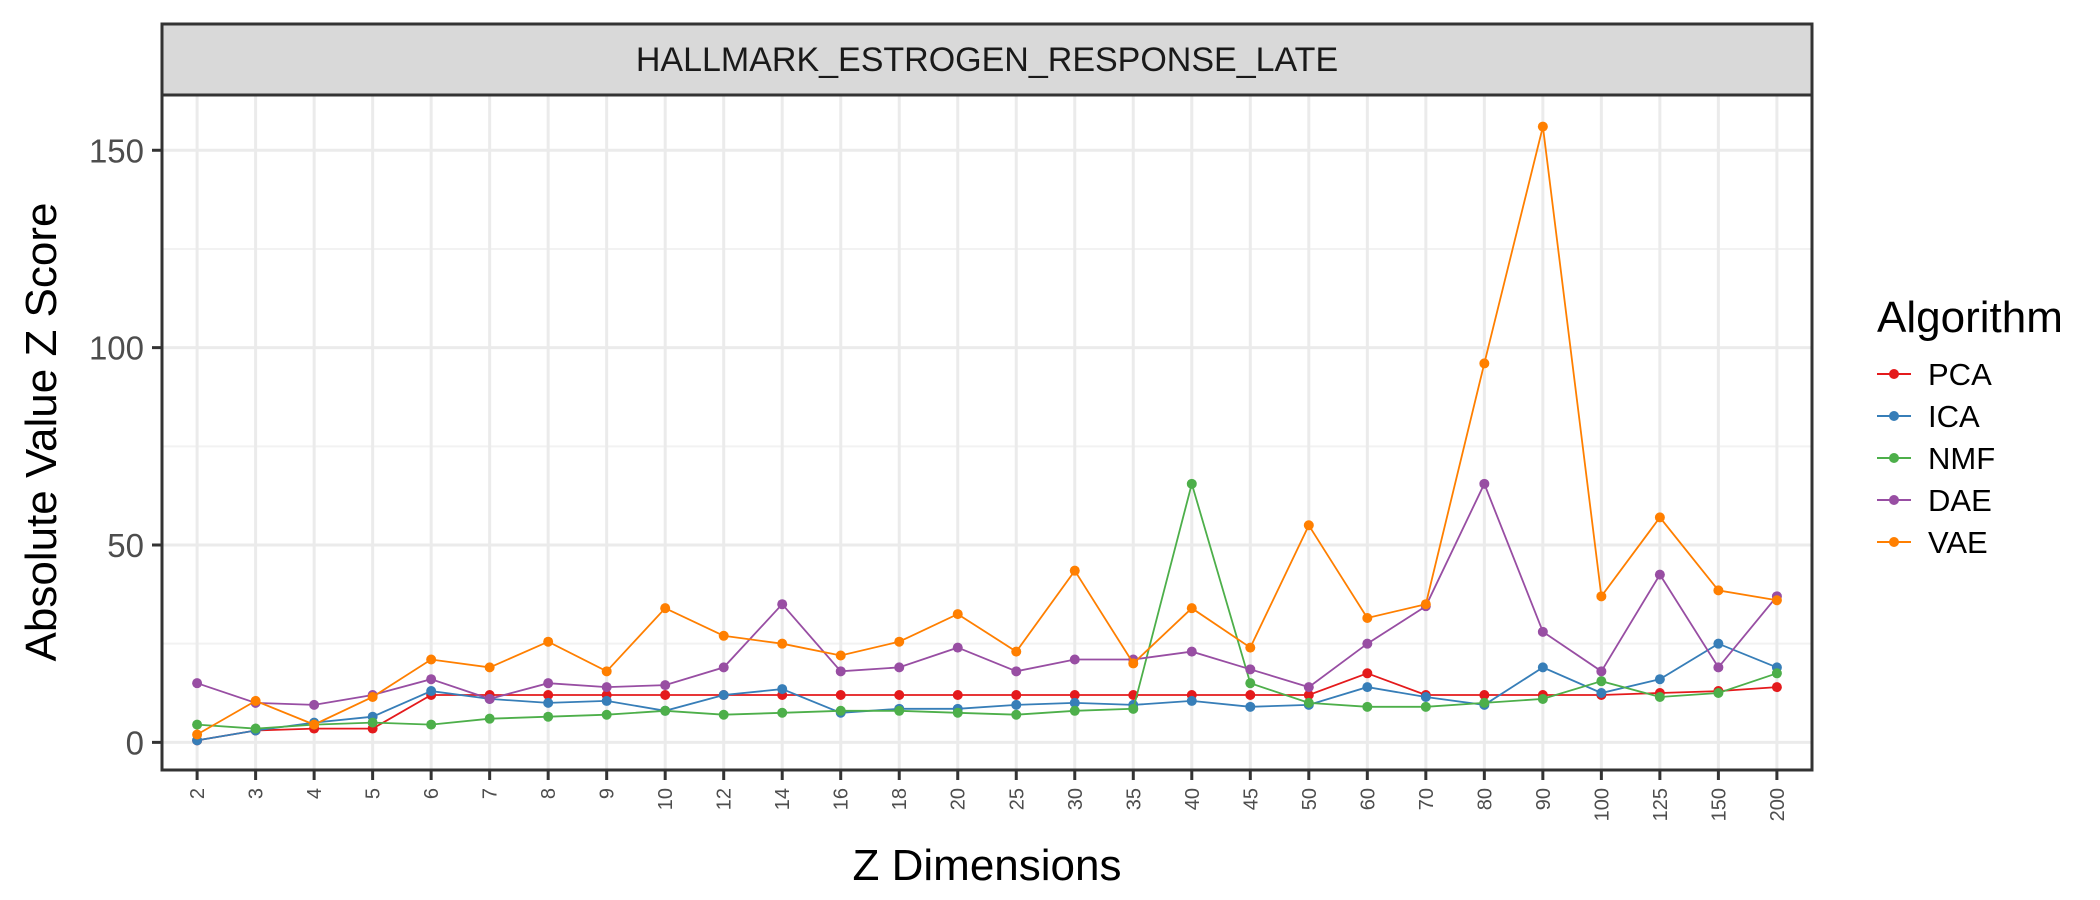 This screenshot has height=900, width=2100. What do you see at coordinates (1251, 799) in the screenshot?
I see `x-tick-label: 45` at bounding box center [1251, 799].